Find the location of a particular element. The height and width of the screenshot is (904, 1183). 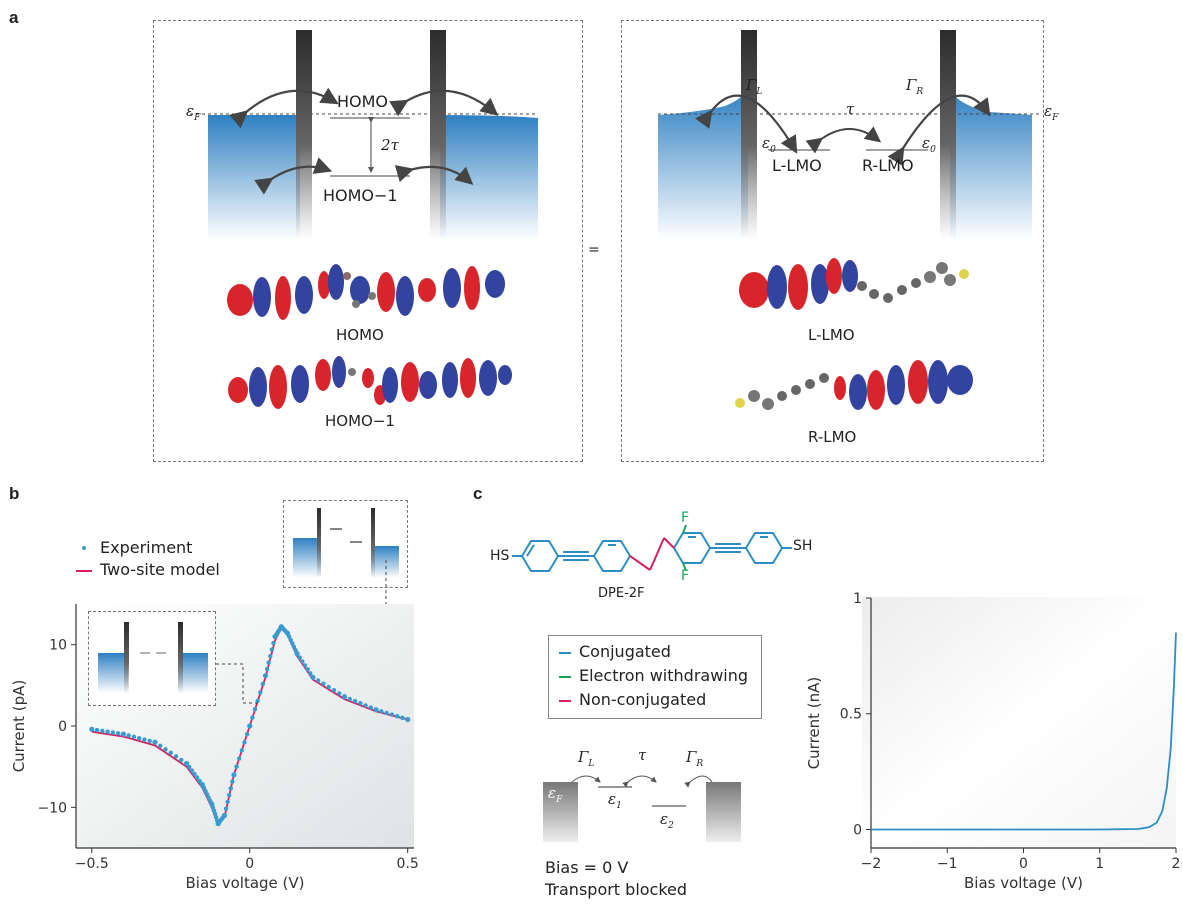

transport-status-label: Transport blocked is located at coordinates (616, 889).